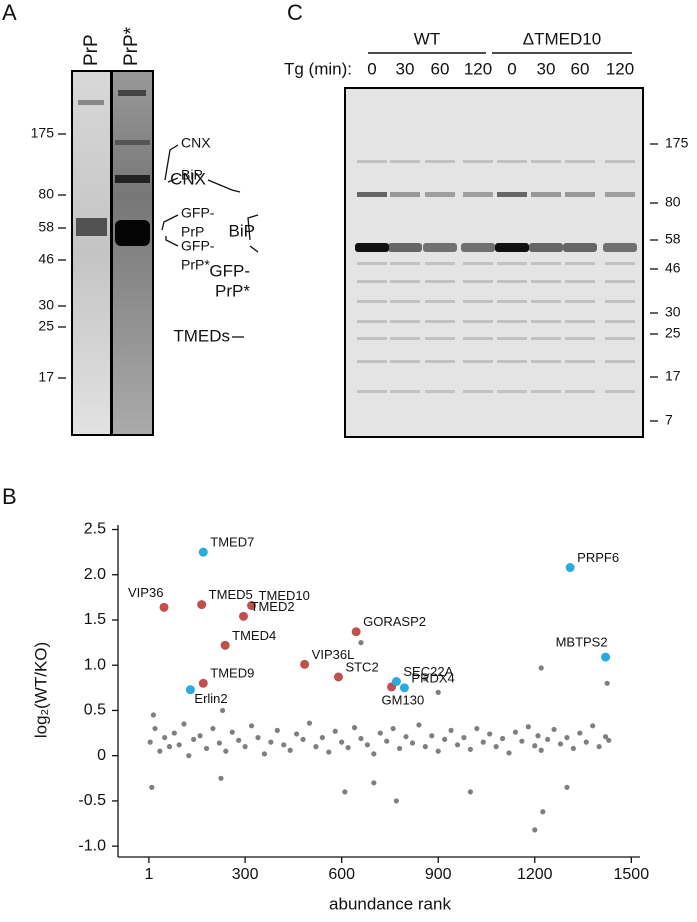 This screenshot has width=697, height=922. I want to click on band-label: CNX, so click(196, 143).